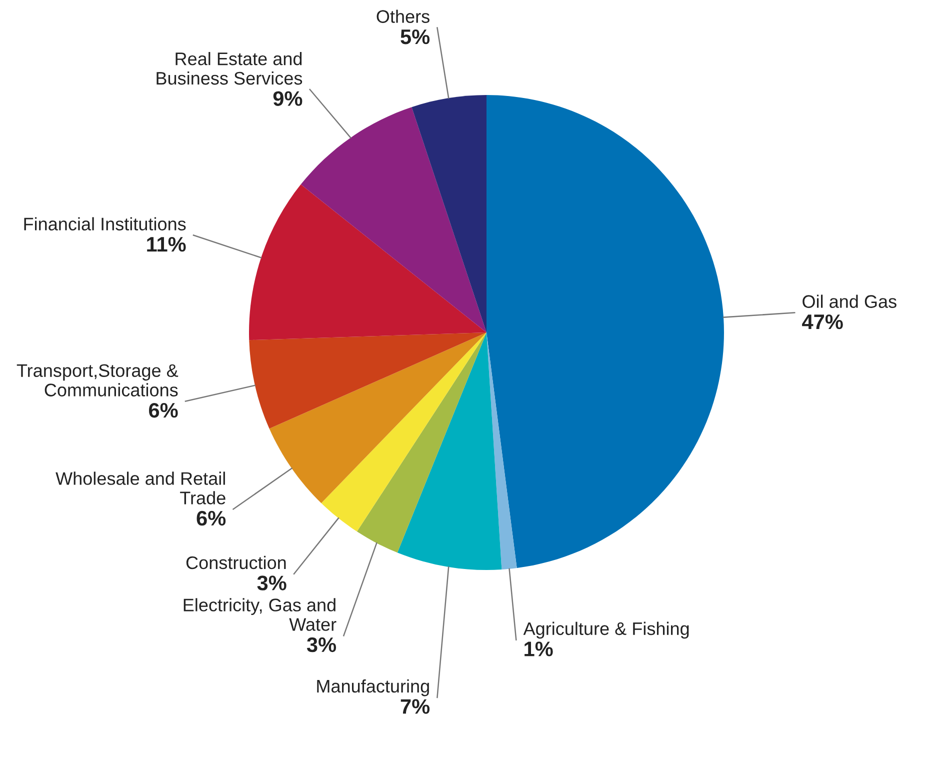 Image resolution: width=935 pixels, height=760 pixels. What do you see at coordinates (236, 563) in the screenshot?
I see `slice-label: Construction` at bounding box center [236, 563].